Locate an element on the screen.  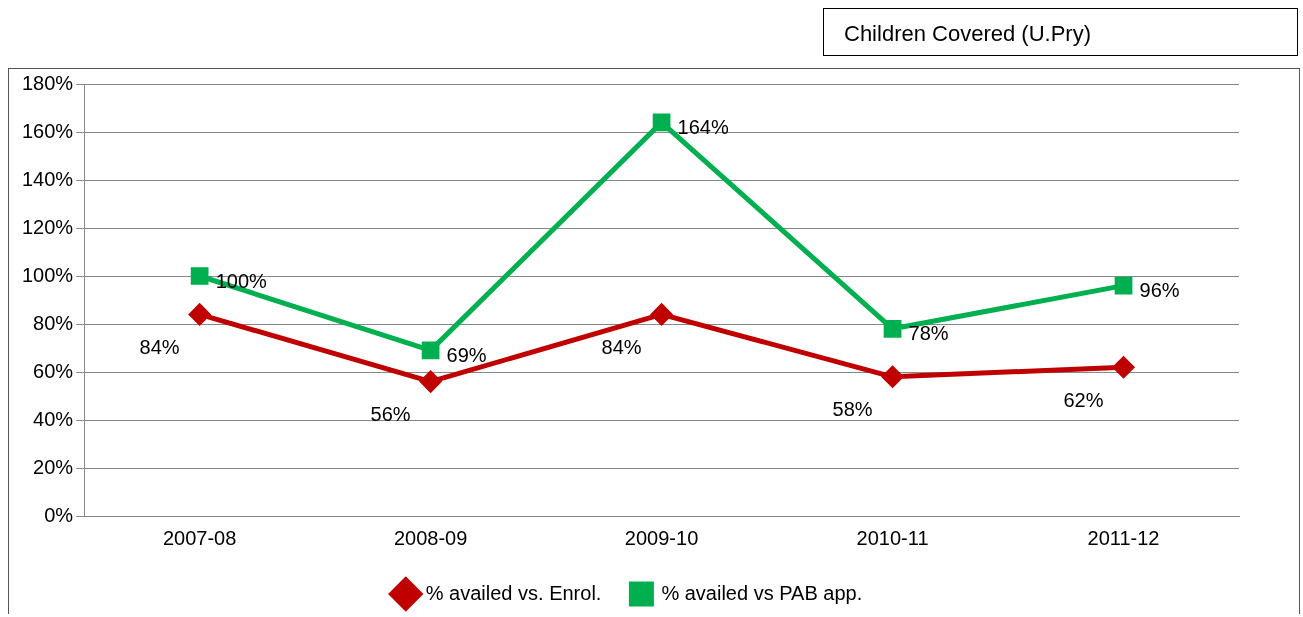
y-tick-label: 180% is located at coordinates (48, 82).